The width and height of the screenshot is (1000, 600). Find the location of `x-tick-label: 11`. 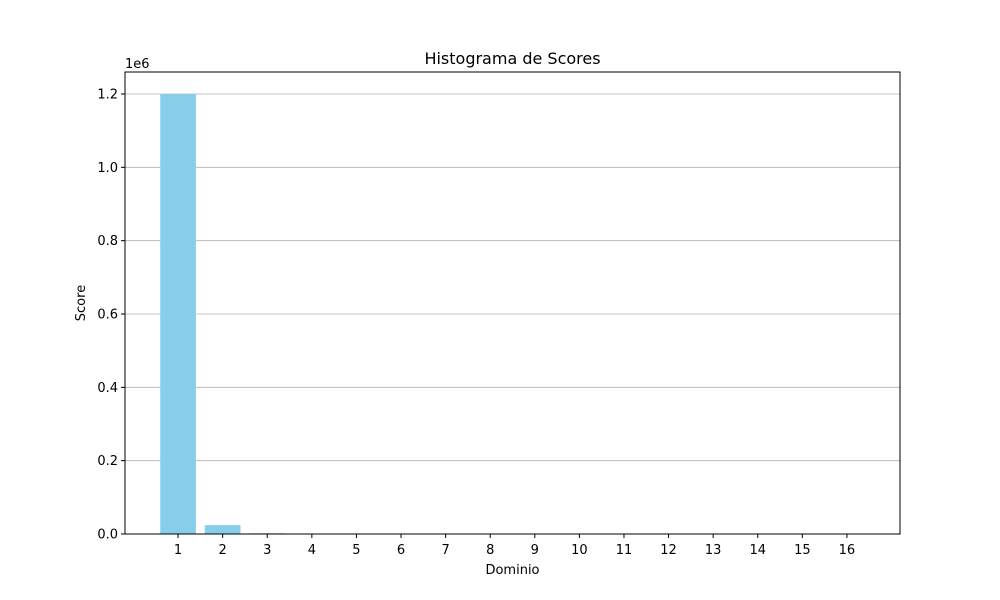

x-tick-label: 11 is located at coordinates (624, 550).